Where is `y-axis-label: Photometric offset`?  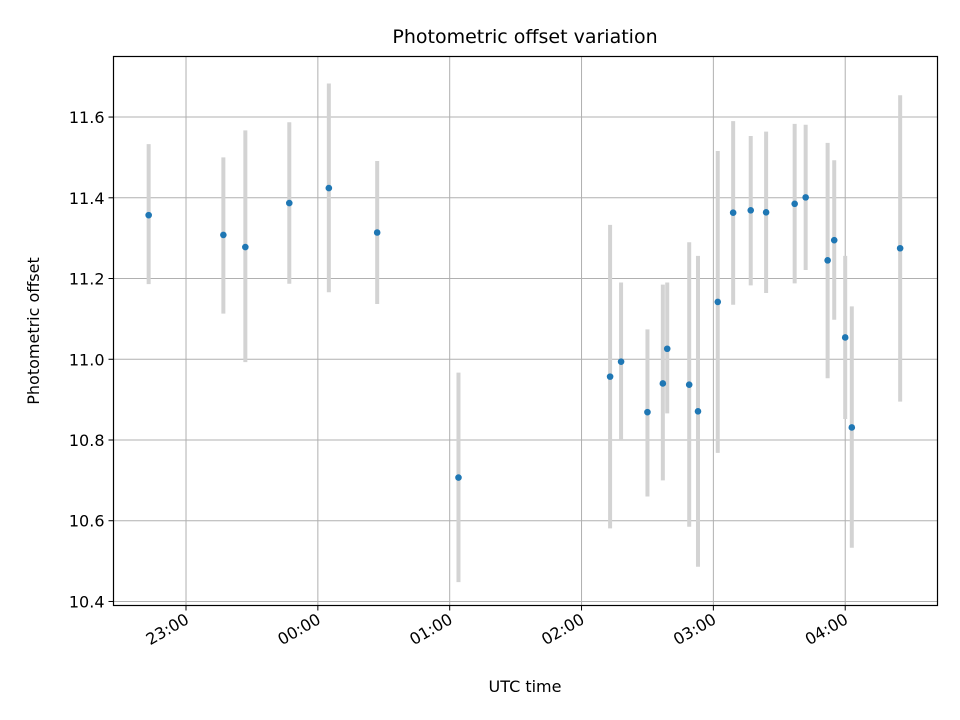
y-axis-label: Photometric offset is located at coordinates (33, 331).